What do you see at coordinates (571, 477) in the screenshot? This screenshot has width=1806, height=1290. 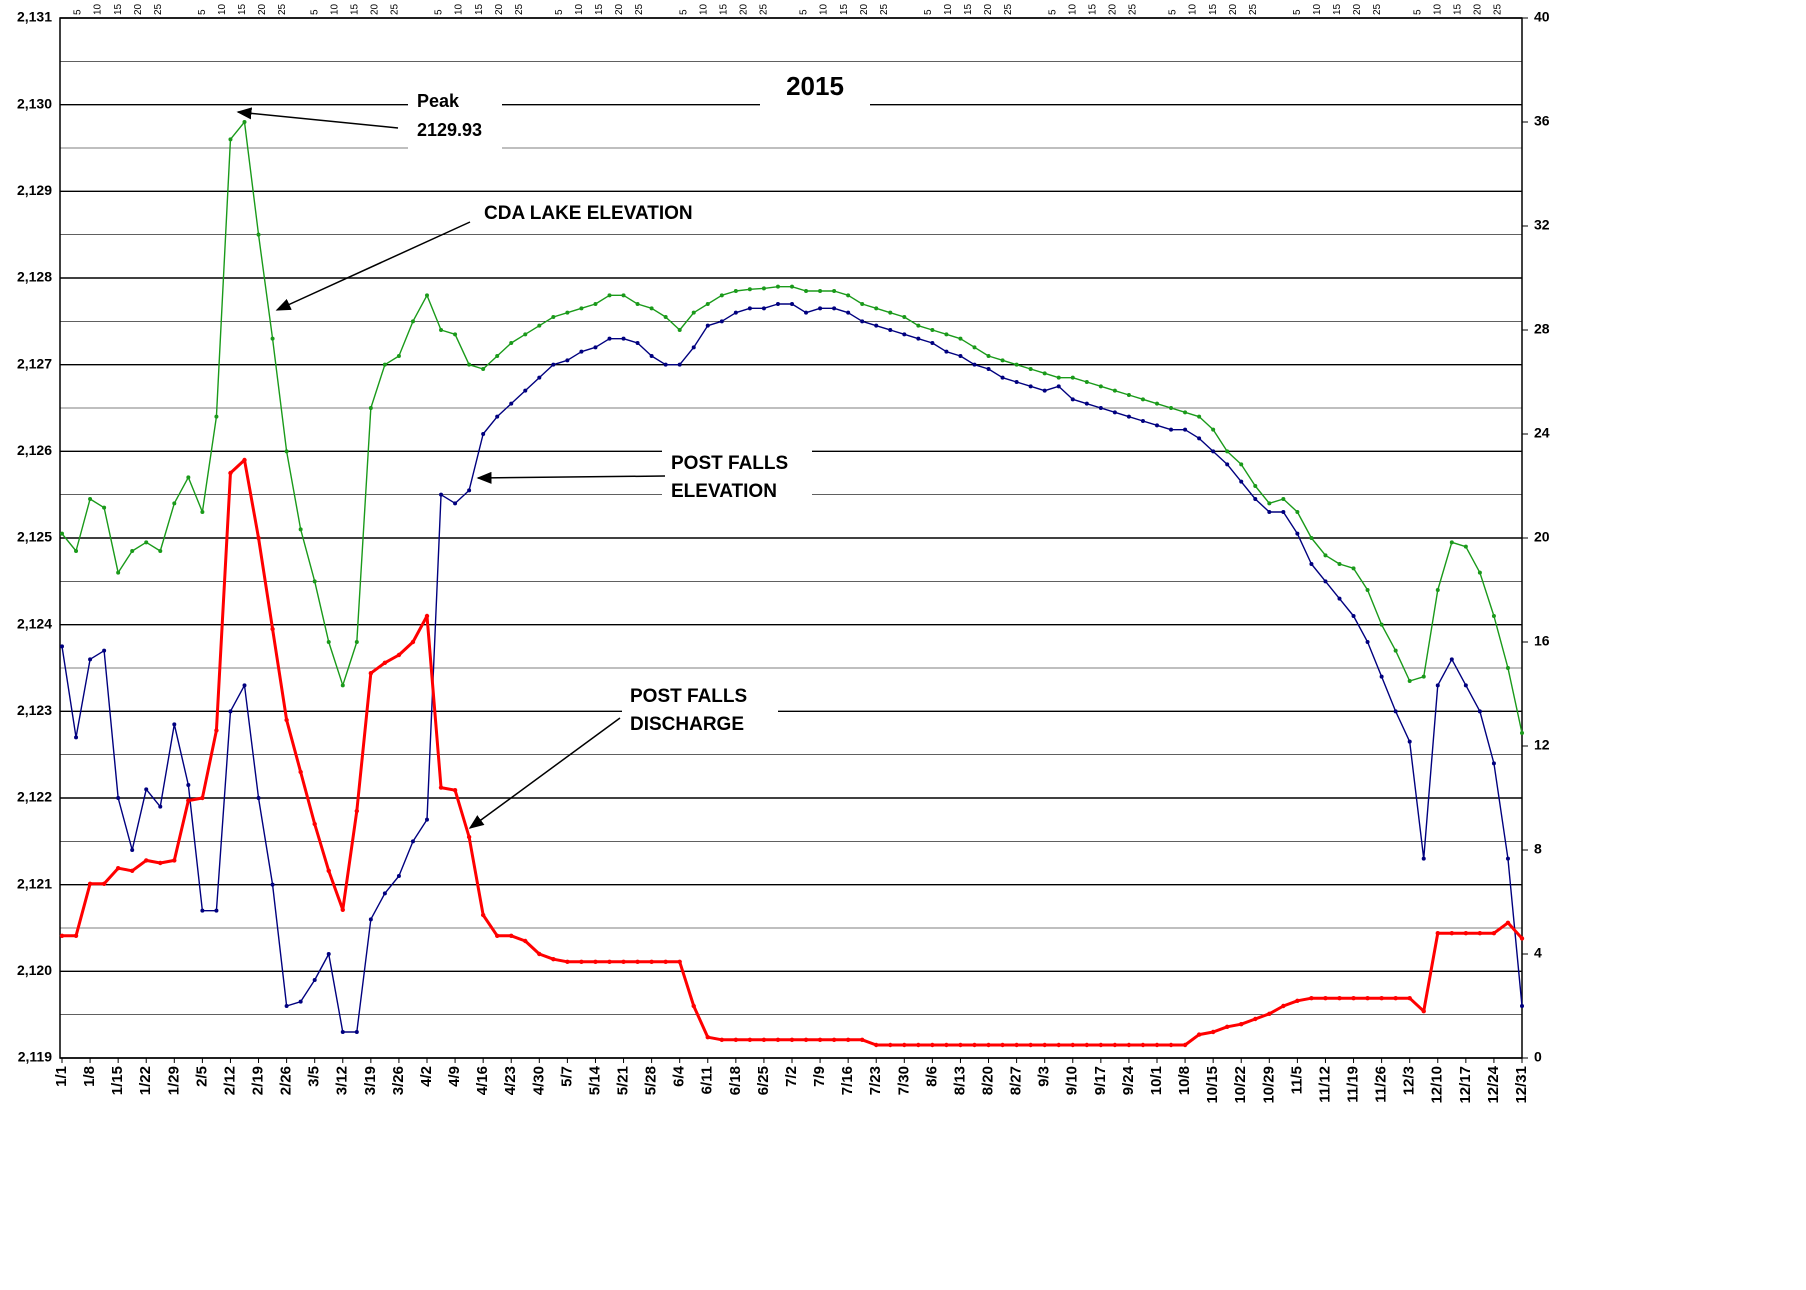 I see `annotation-arrow` at bounding box center [571, 477].